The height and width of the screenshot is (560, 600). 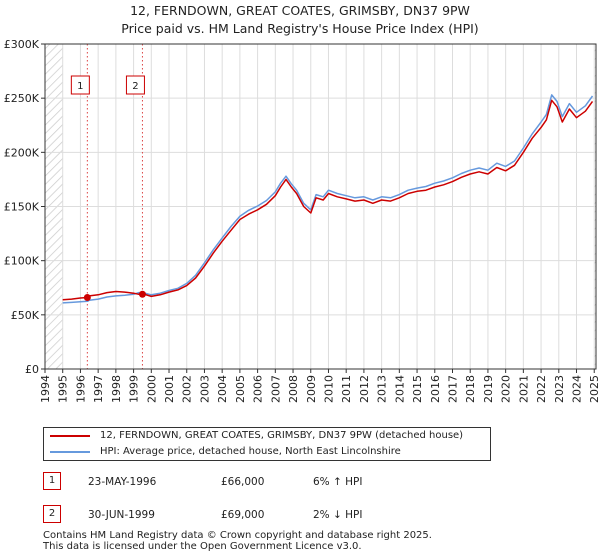 What do you see at coordinates (98, 389) in the screenshot?
I see `x-tick-label-1997: 1997` at bounding box center [98, 389].